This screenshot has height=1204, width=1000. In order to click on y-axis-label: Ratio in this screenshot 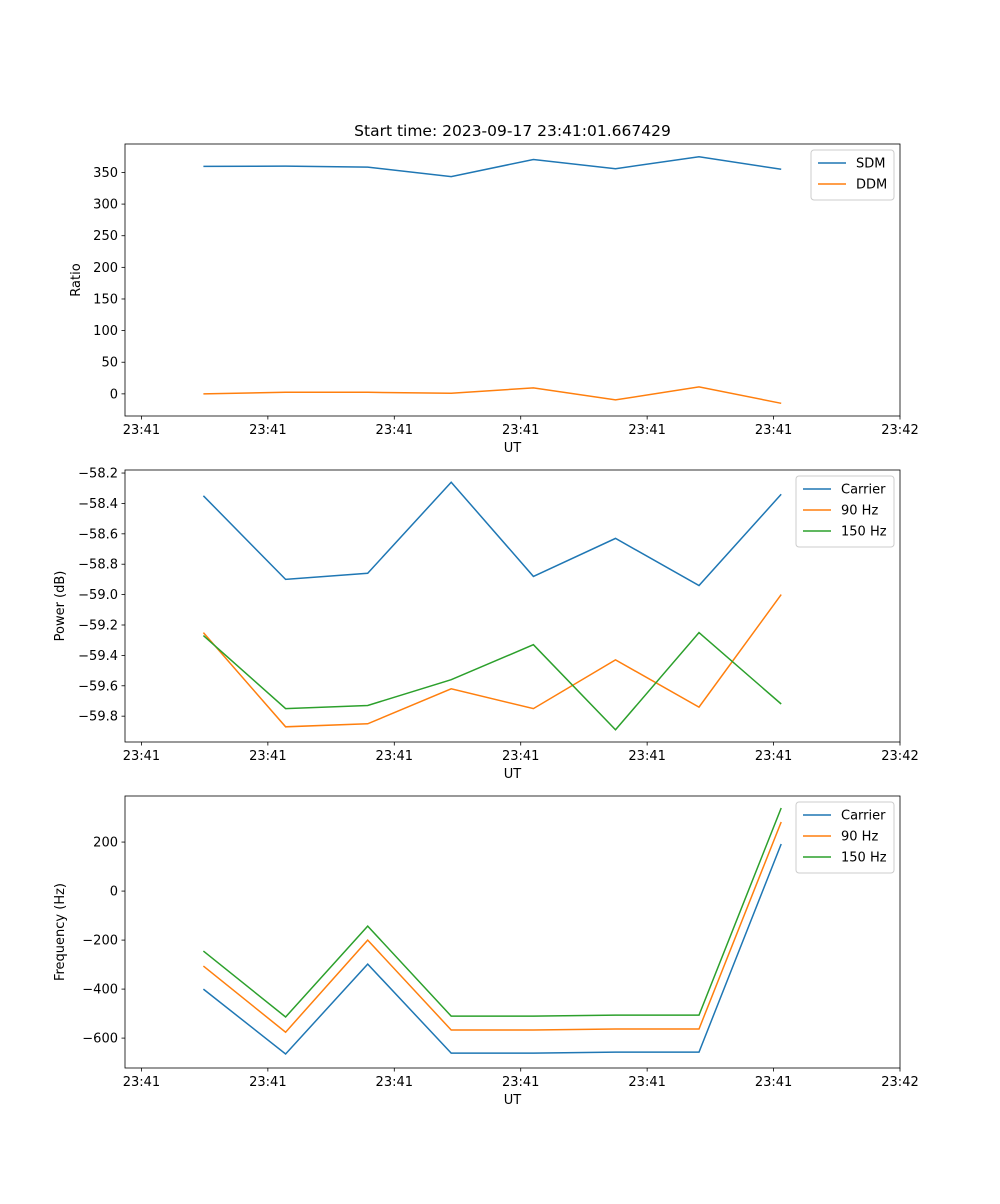, I will do `click(76, 279)`.